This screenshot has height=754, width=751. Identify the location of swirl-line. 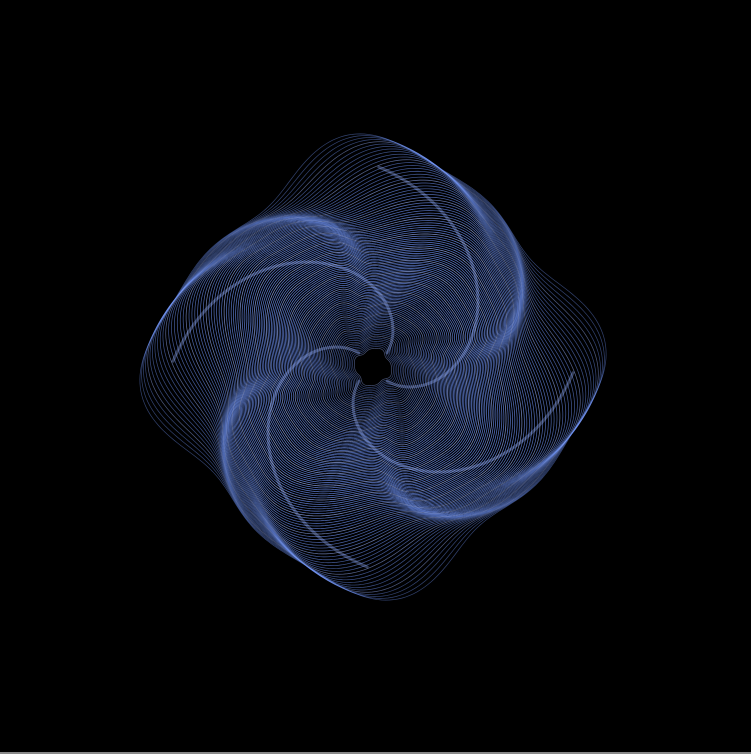
(373, 367).